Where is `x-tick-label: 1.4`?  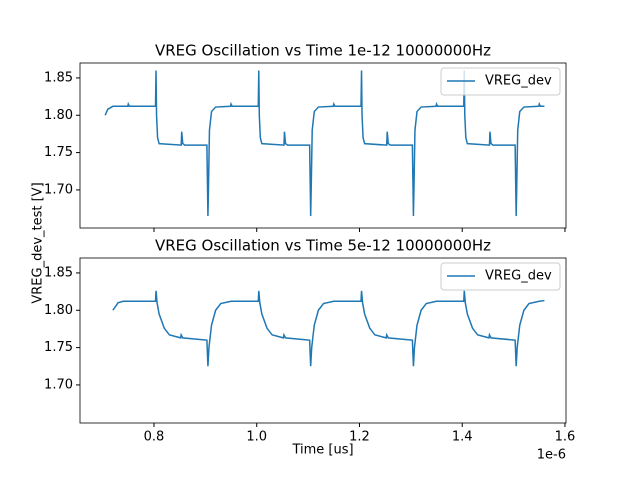
x-tick-label: 1.4 is located at coordinates (462, 437).